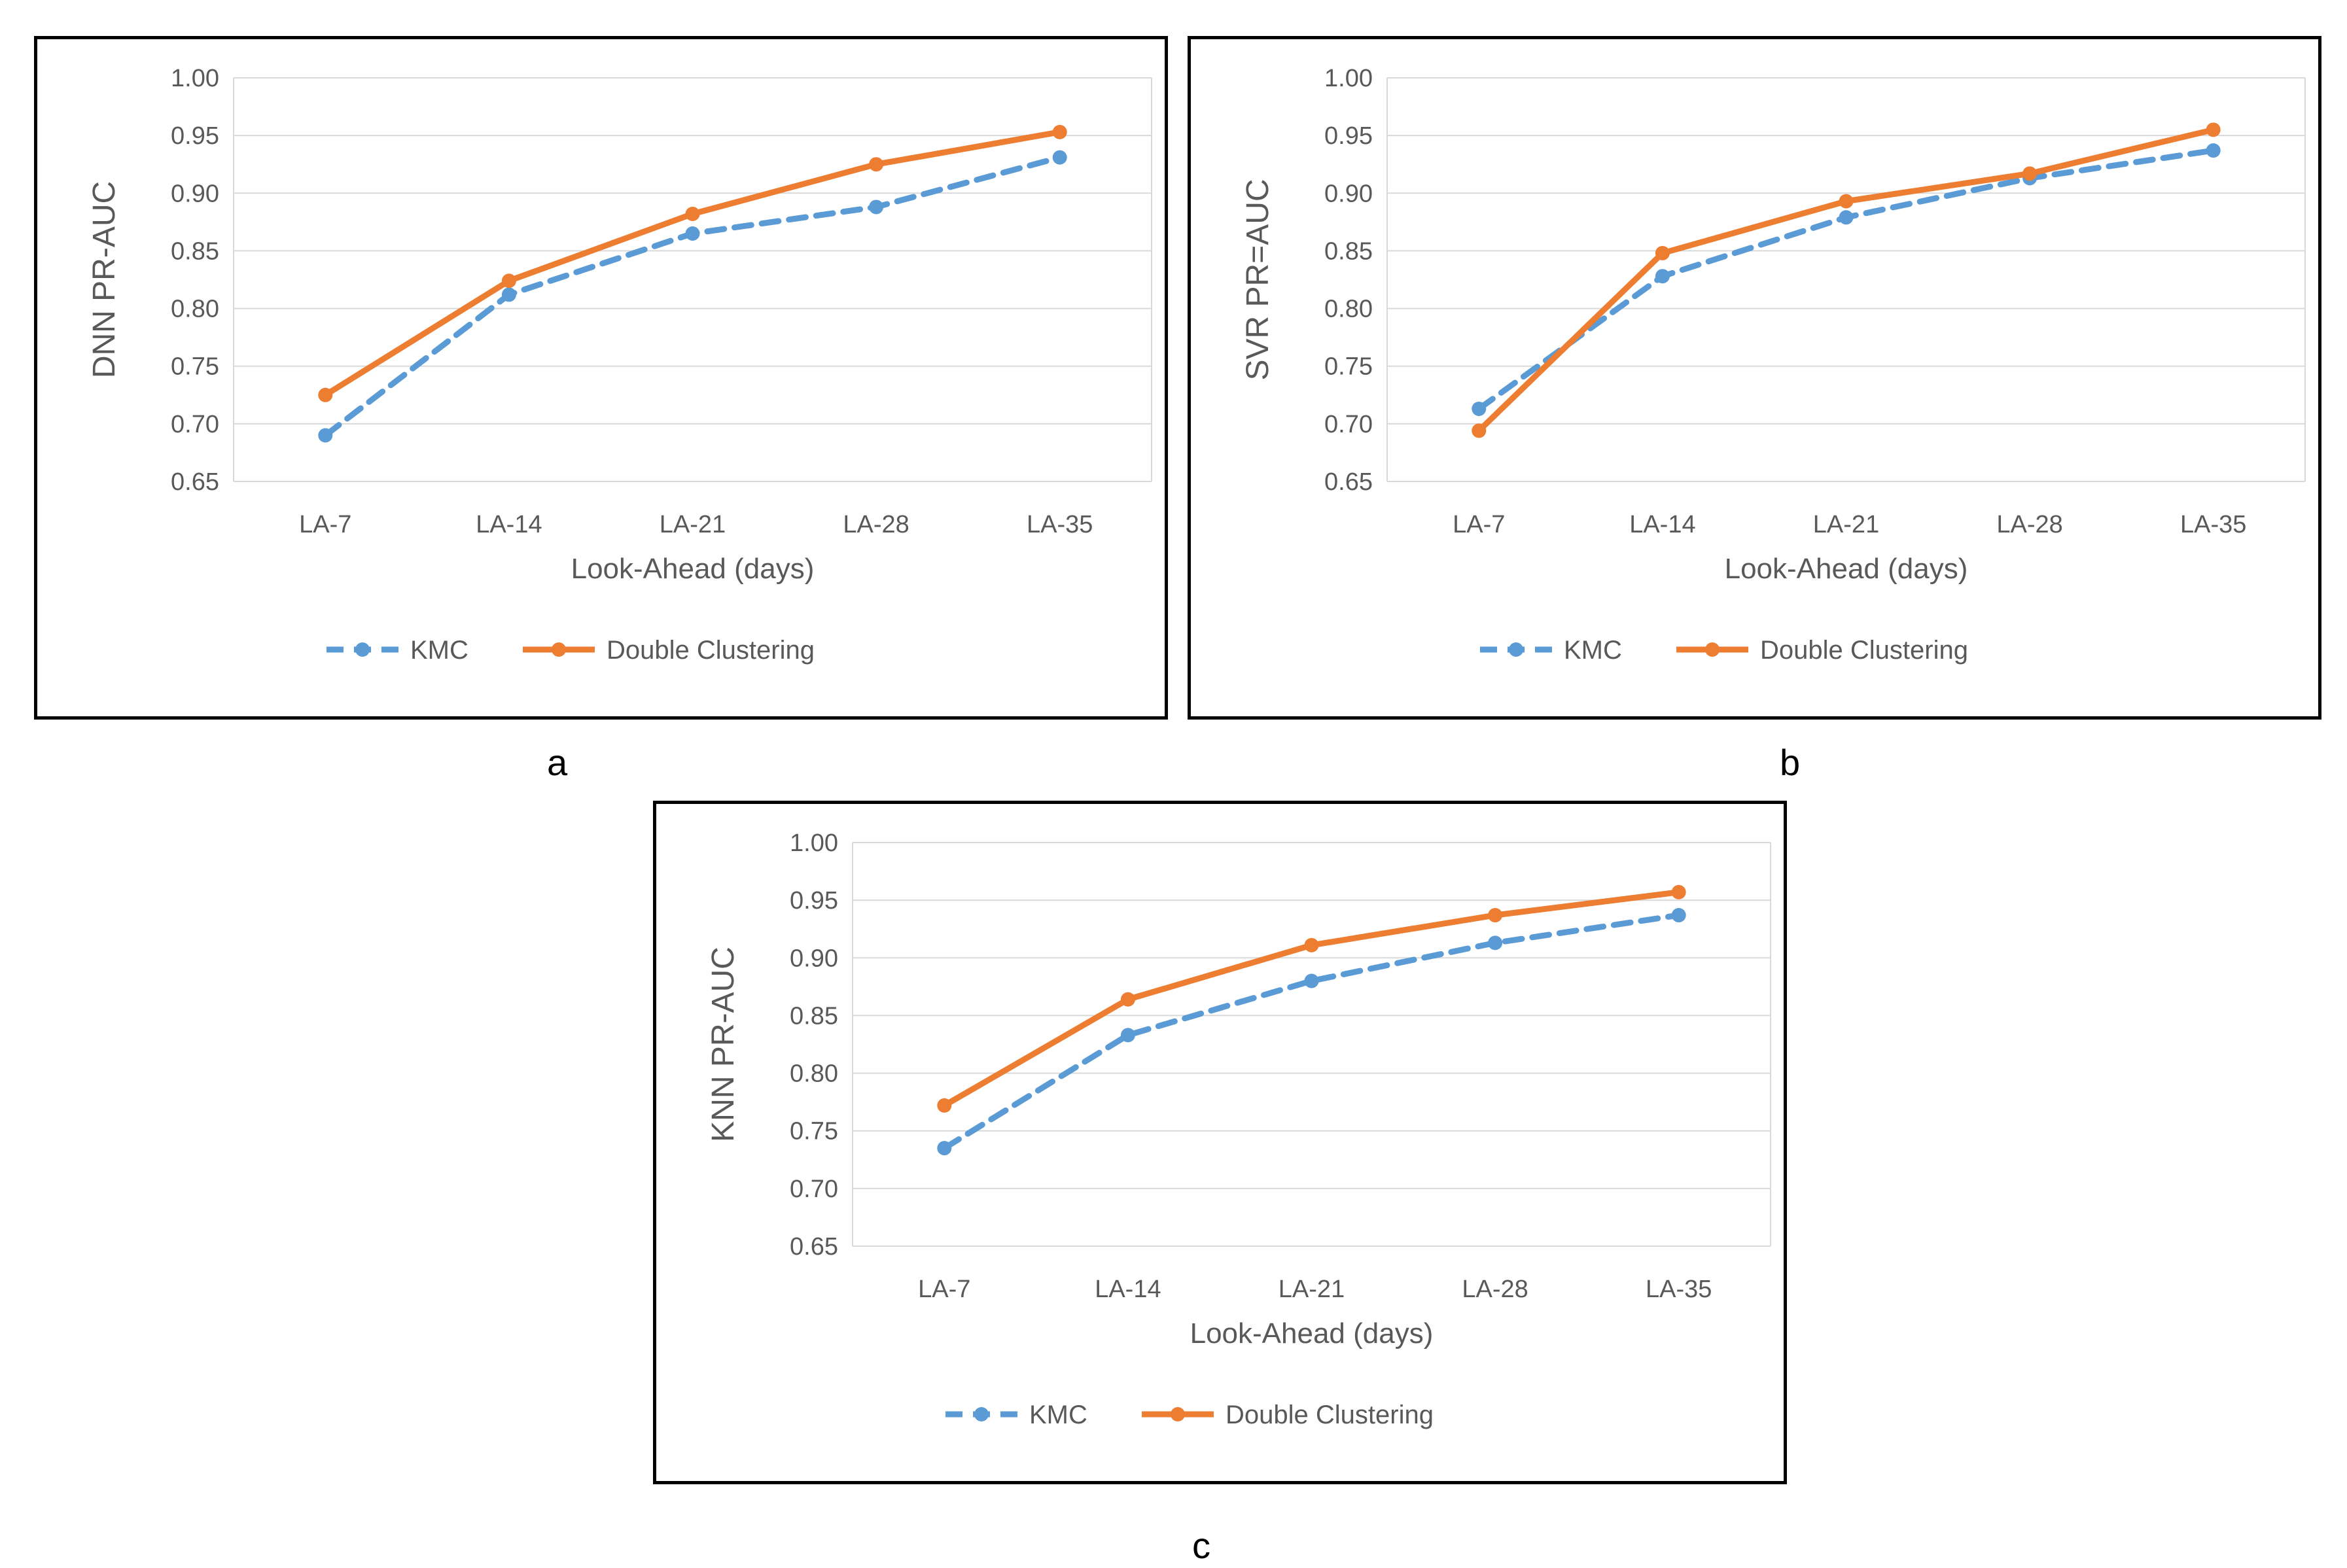  I want to click on y-axis-title: DNN PR-AUC, so click(105, 279).